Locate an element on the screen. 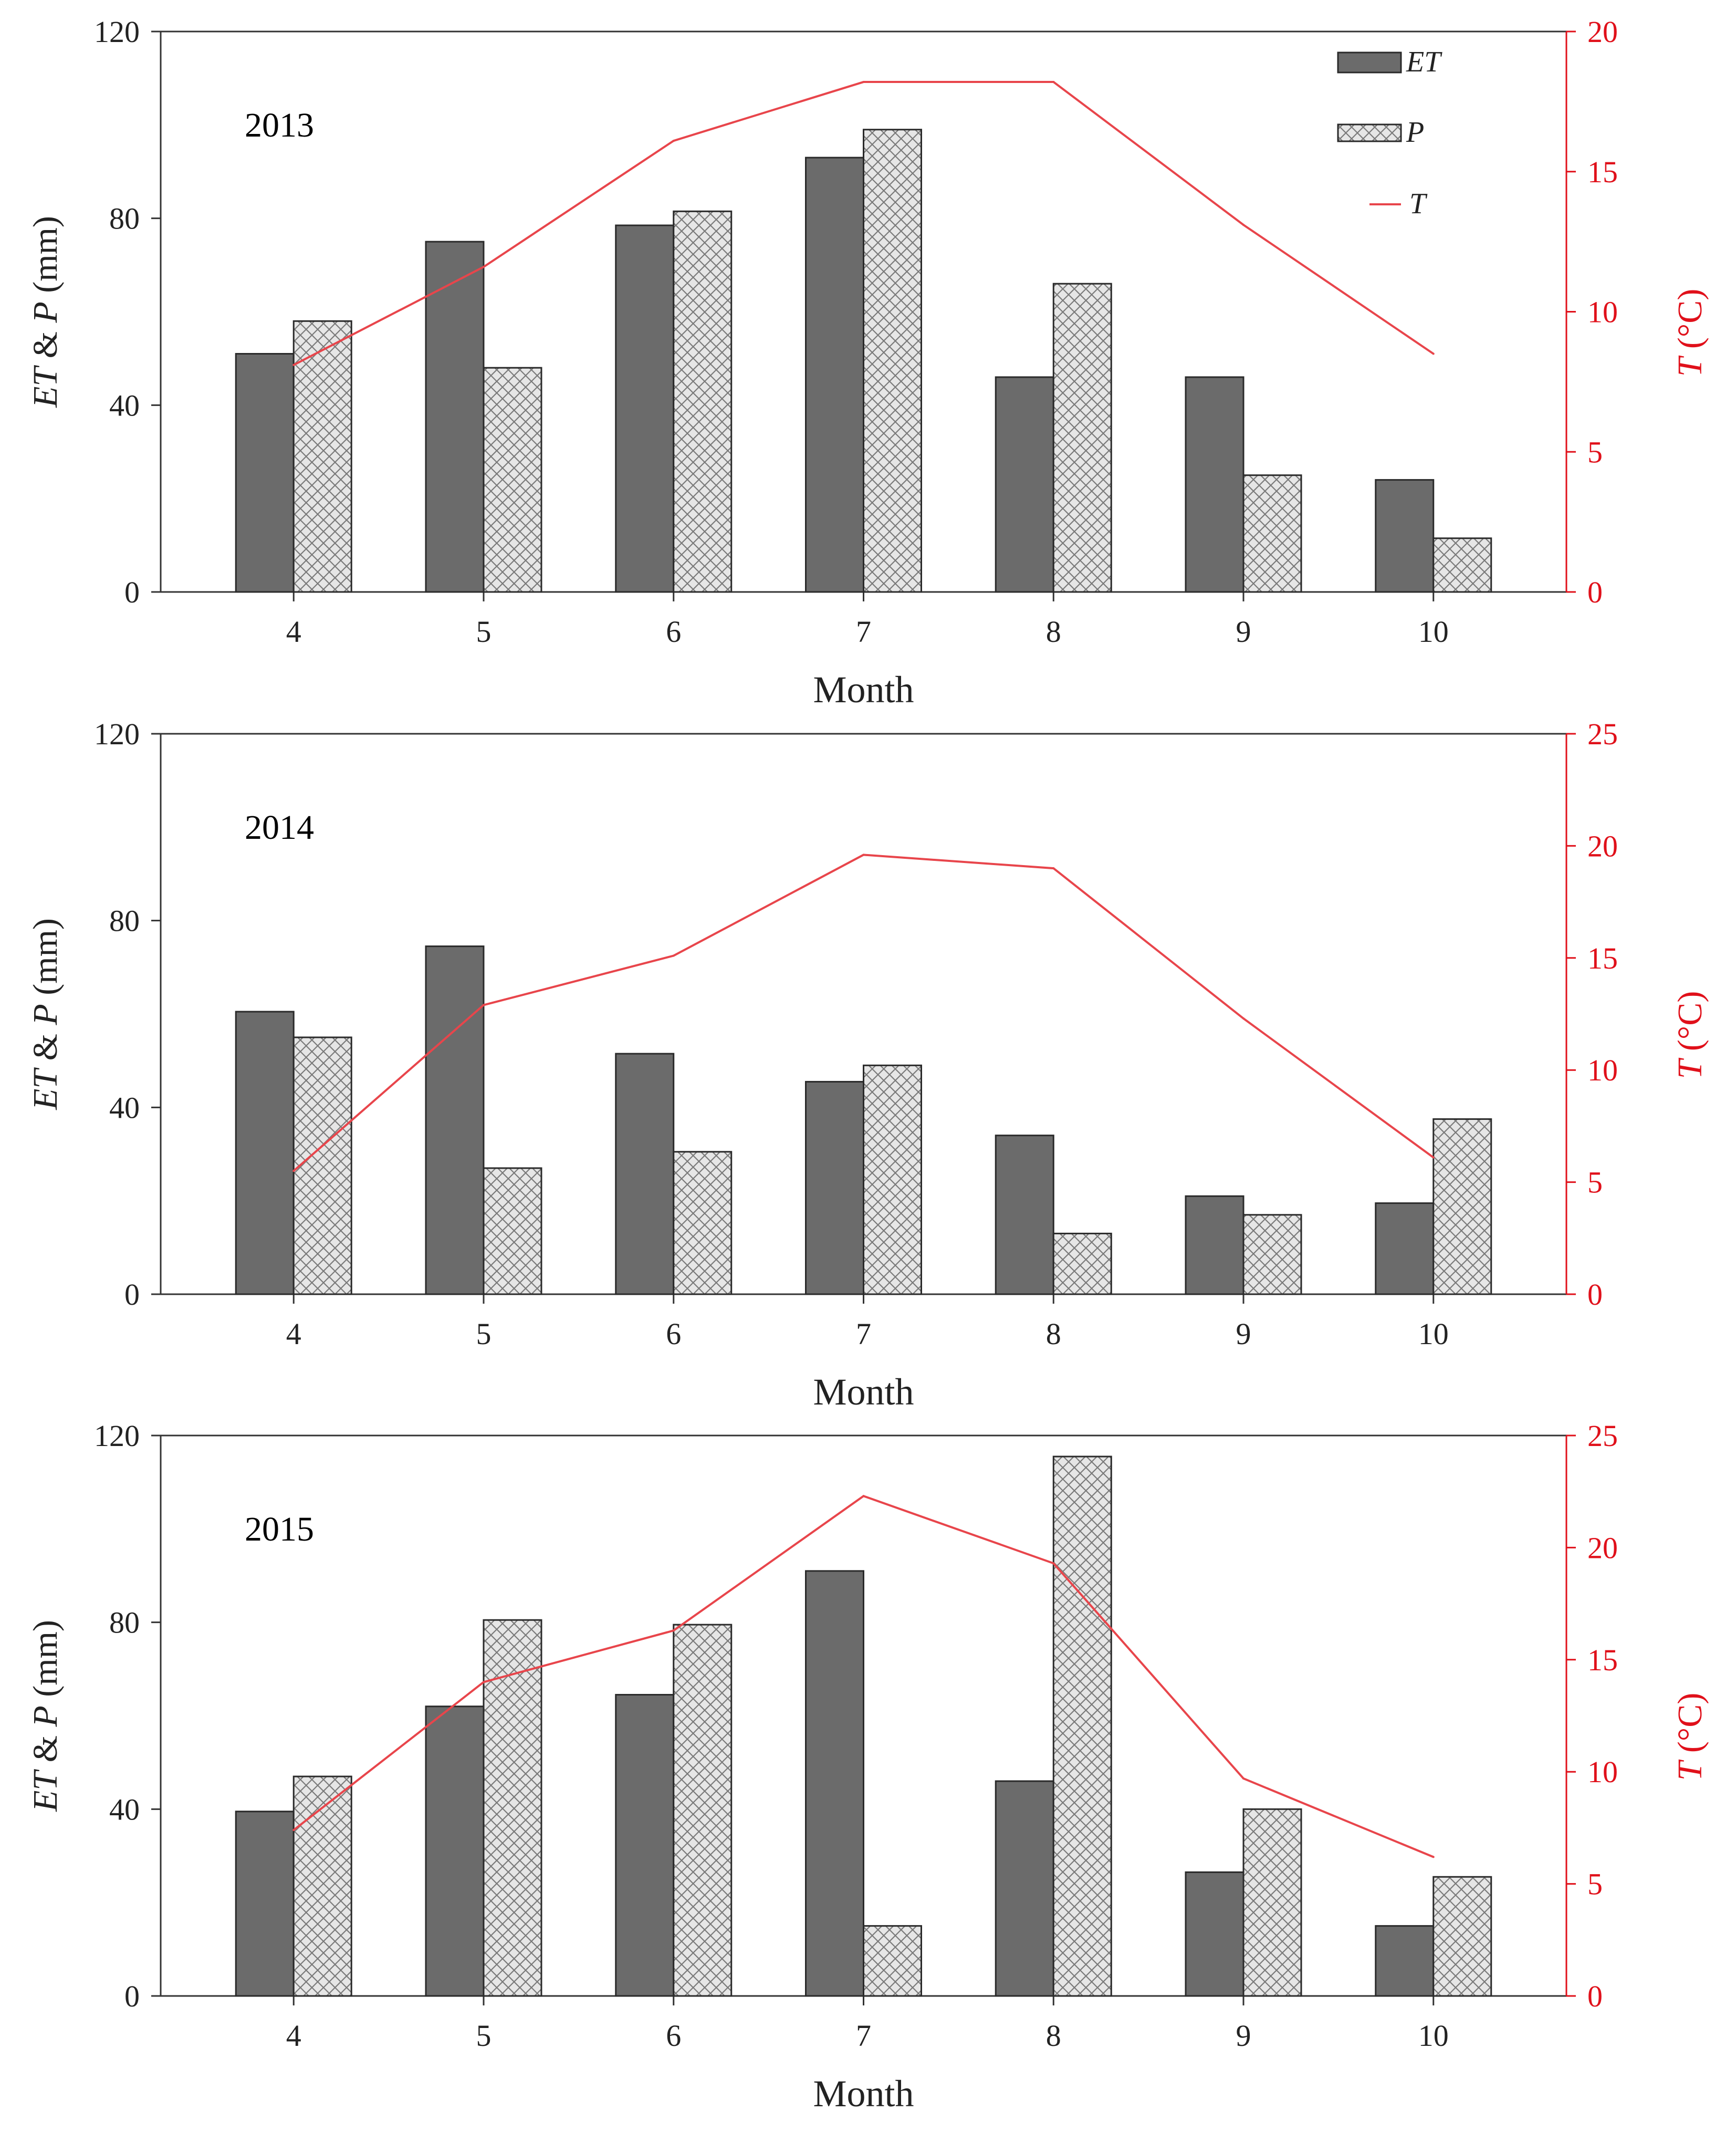 This screenshot has height=2132, width=1736. legend-label-p: P is located at coordinates (1415, 132).